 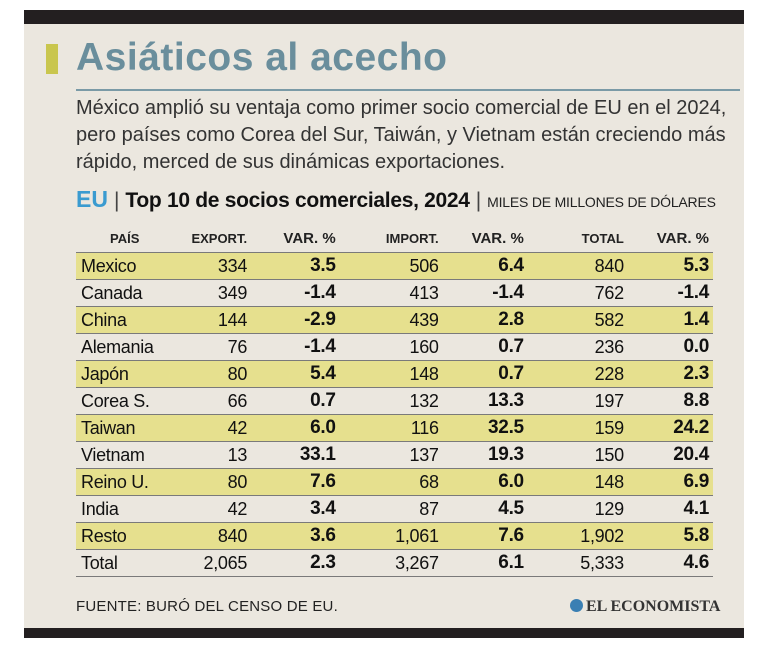 I want to click on cell-export-var: 7.6, so click(x=295, y=482).